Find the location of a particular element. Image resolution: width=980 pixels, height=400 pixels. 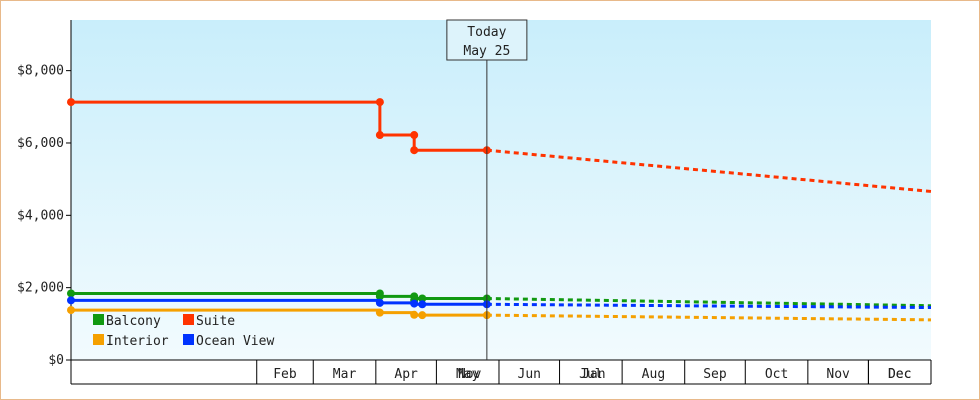

x-month-label: Jun is located at coordinates (529, 374).